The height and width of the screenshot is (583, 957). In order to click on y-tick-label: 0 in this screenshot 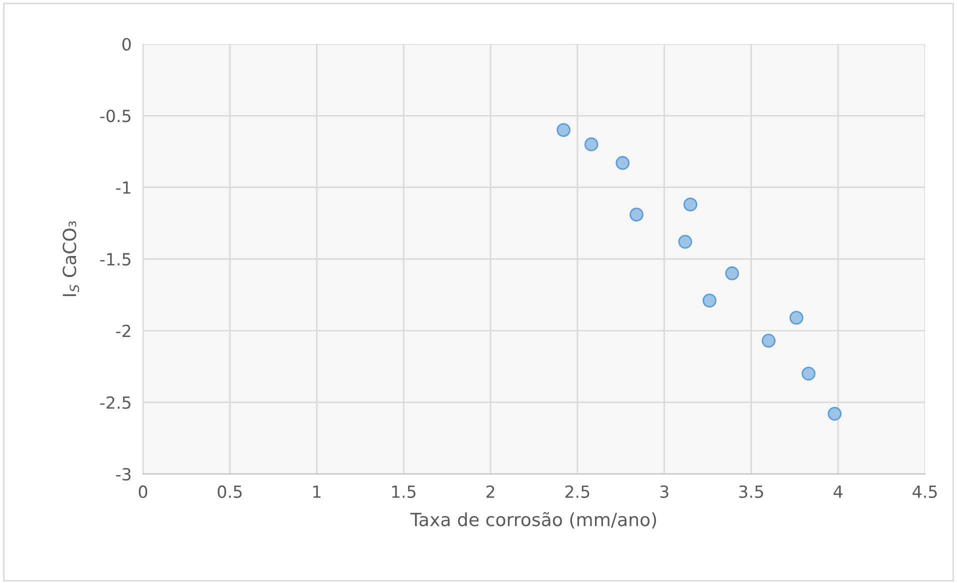, I will do `click(126, 44)`.